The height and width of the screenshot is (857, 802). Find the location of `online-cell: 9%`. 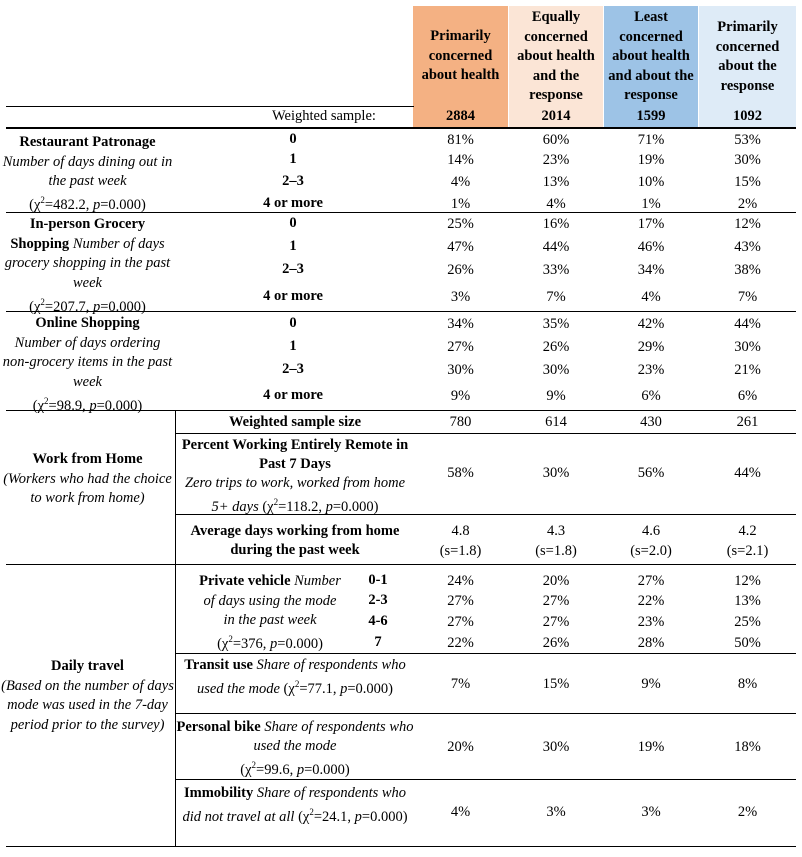

online-cell: 9% is located at coordinates (556, 396).